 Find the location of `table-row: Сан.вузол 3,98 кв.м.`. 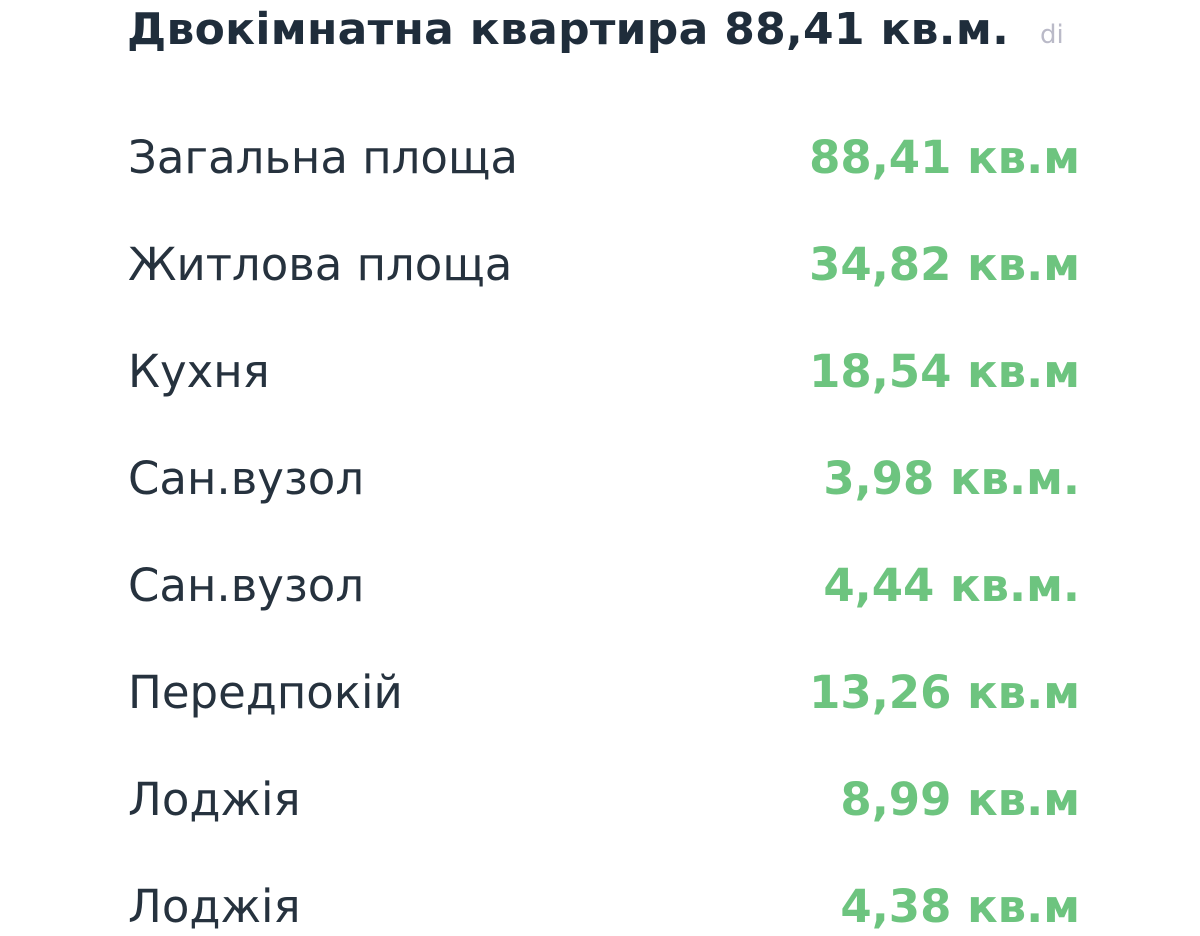

table-row: Сан.вузол 3,98 кв.м. is located at coordinates (604, 478).